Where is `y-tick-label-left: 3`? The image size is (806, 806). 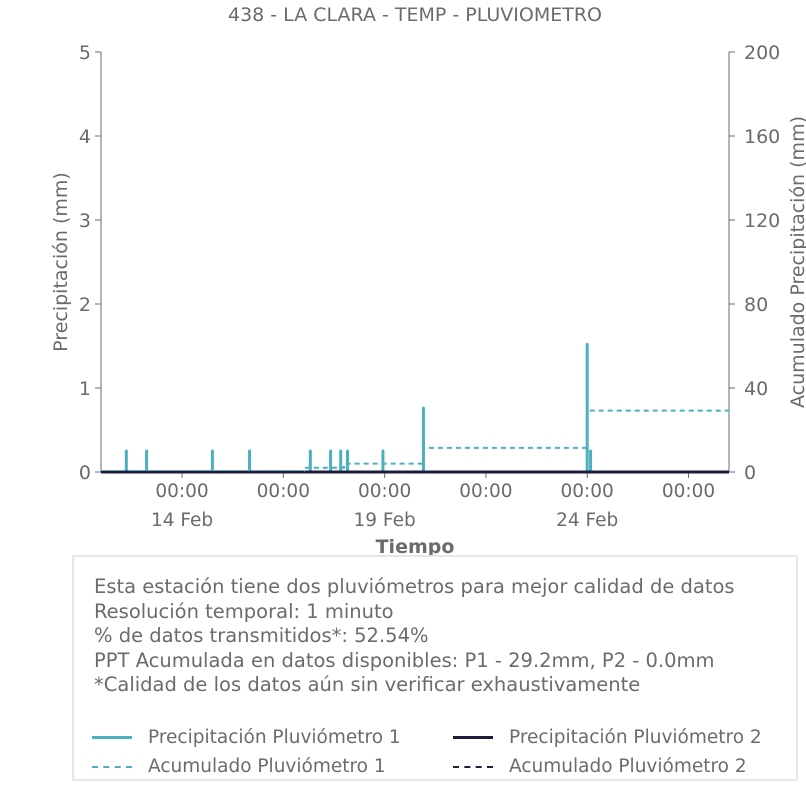
y-tick-label-left: 3 is located at coordinates (85, 221).